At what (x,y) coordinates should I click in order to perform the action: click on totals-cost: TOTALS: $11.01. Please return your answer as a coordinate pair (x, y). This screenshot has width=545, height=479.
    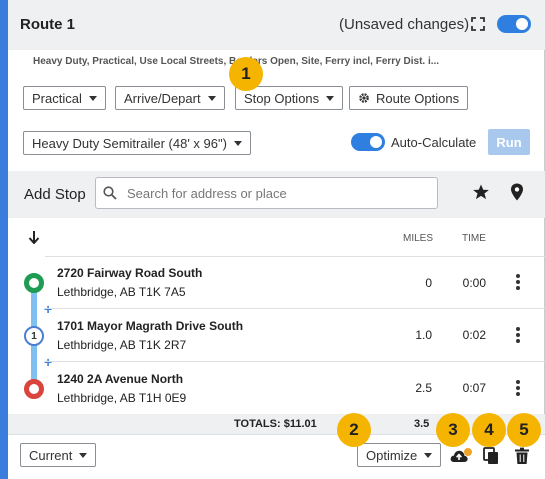
    Looking at the image, I should click on (275, 424).